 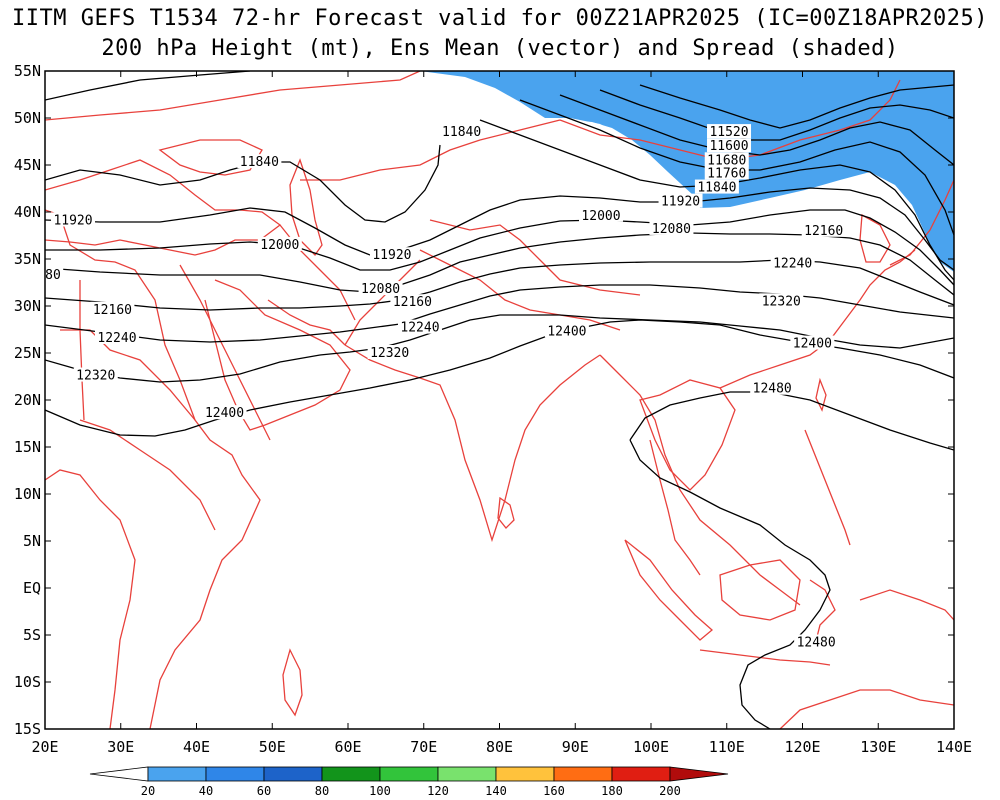 What do you see at coordinates (612, 154) in the screenshot?
I see `spread-gap` at bounding box center [612, 154].